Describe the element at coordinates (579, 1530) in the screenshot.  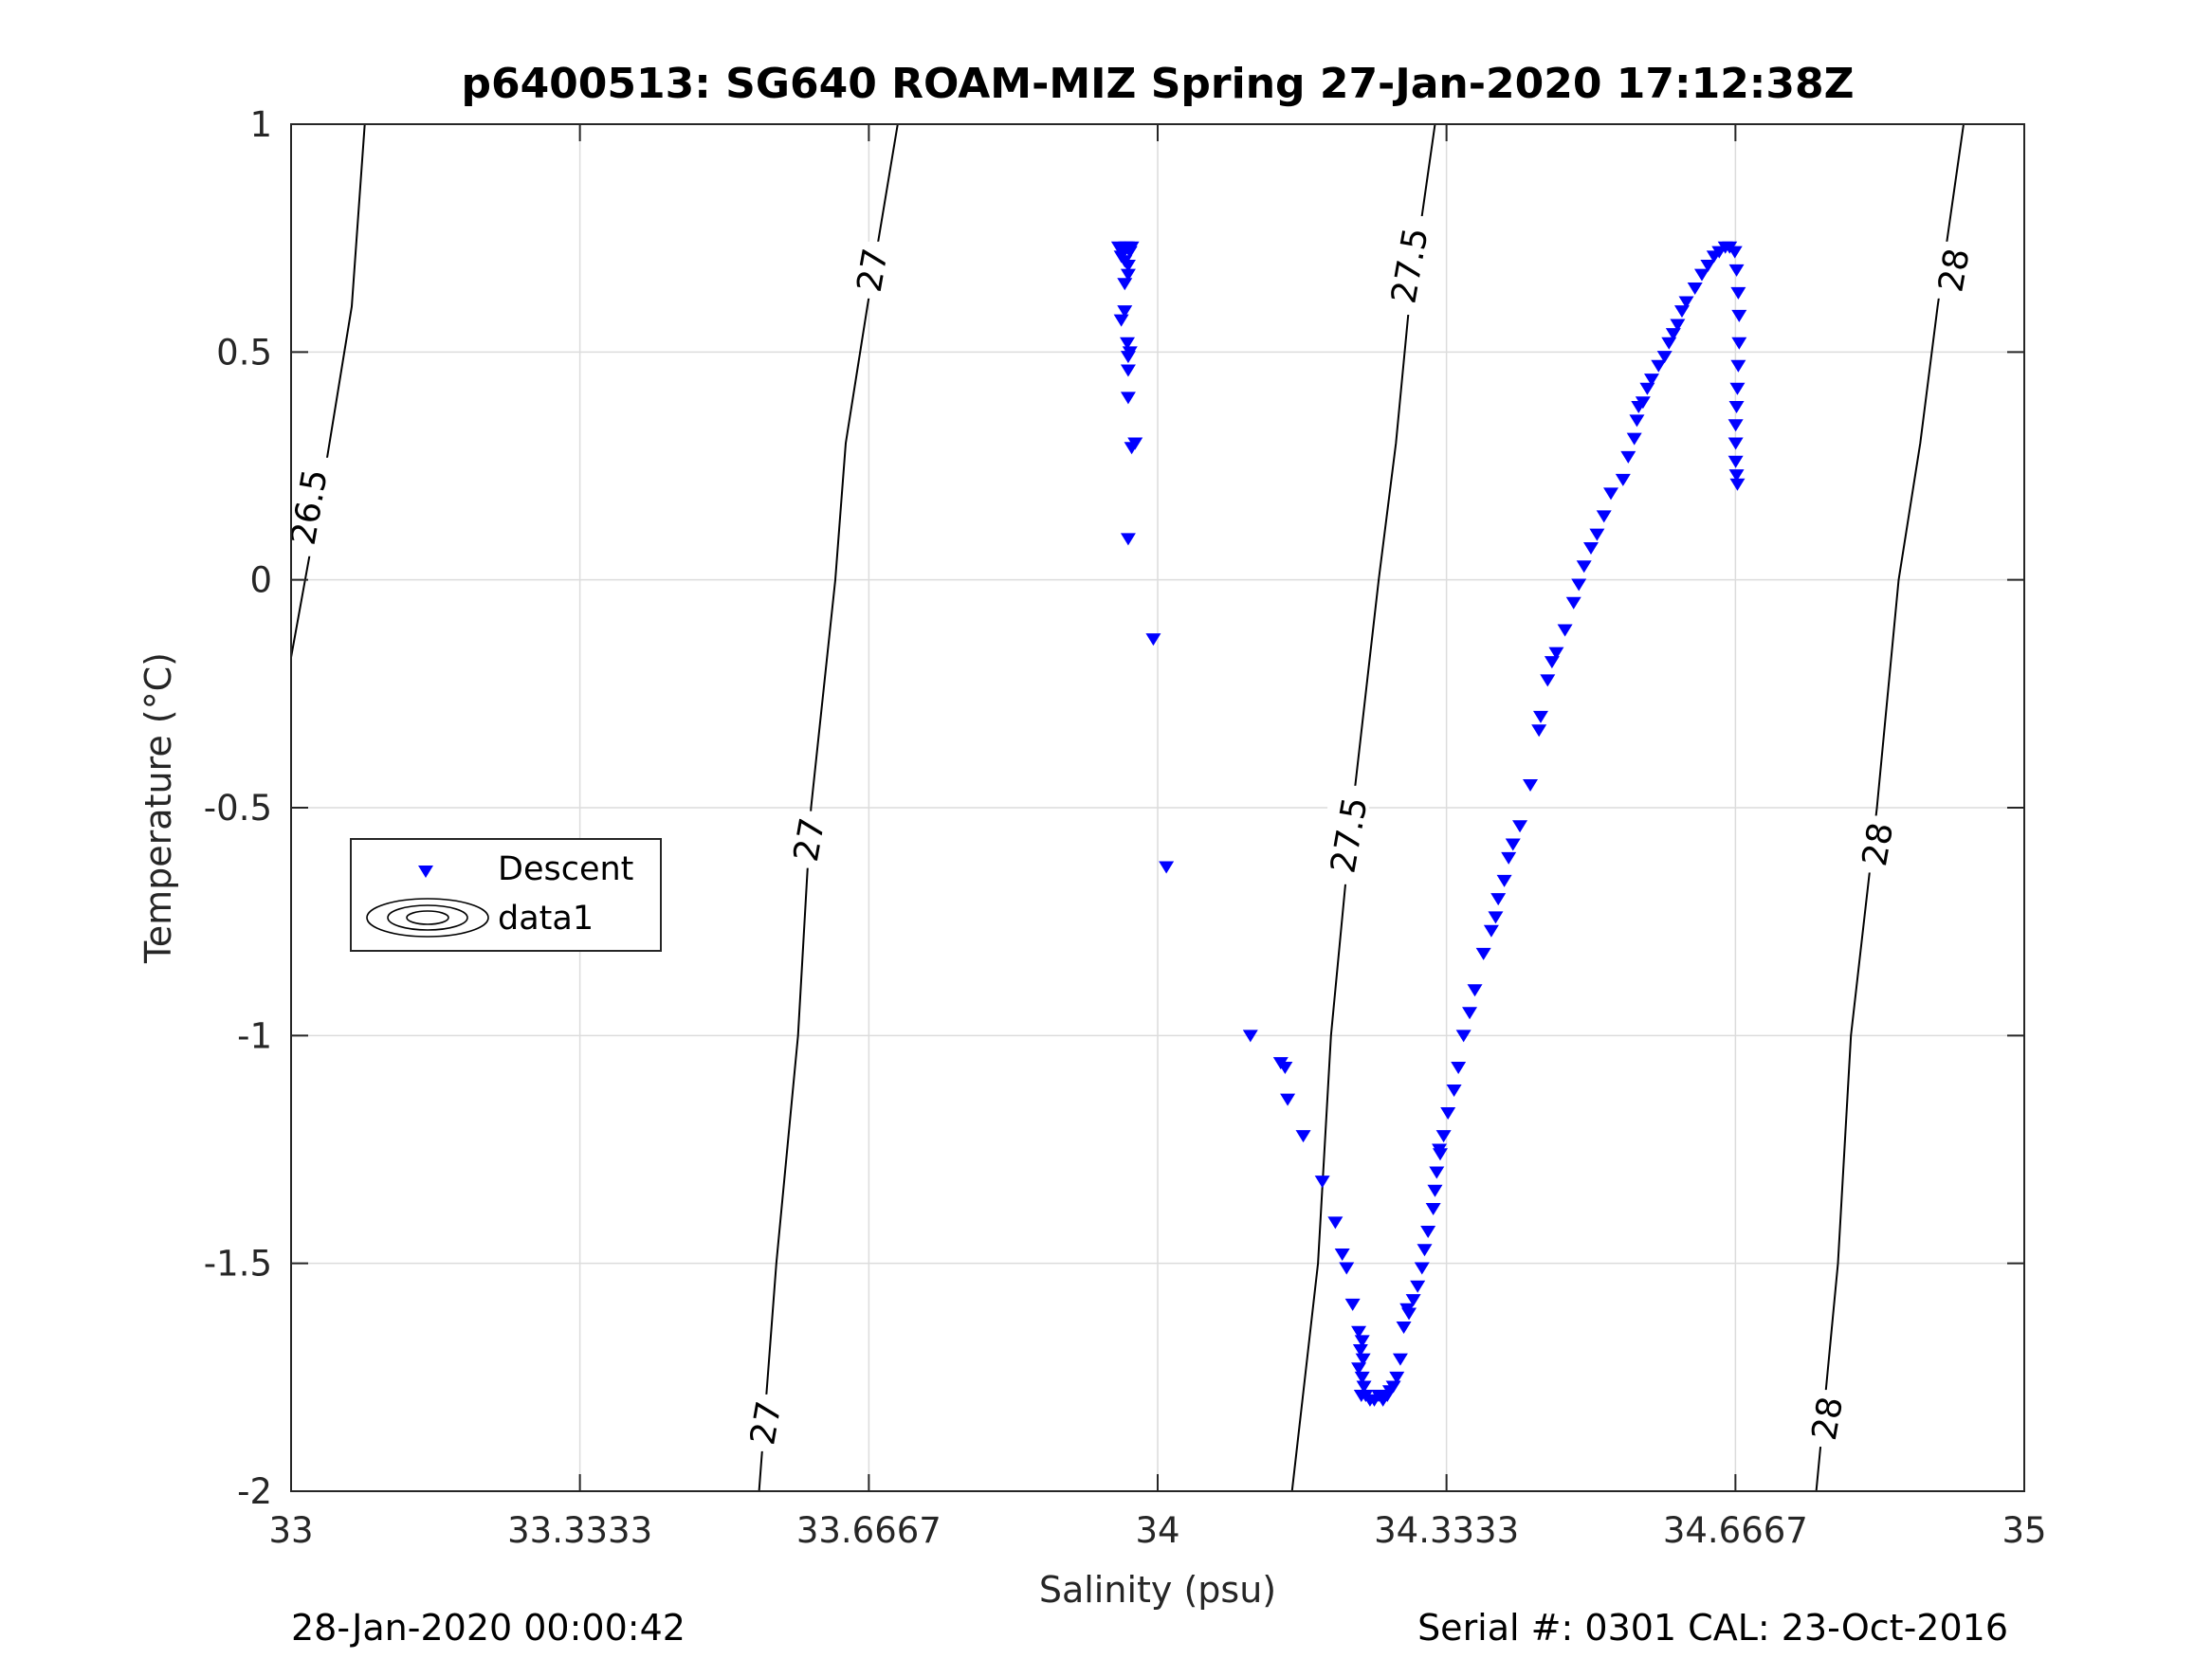
I see `x-tick-label: 33.3333` at that location.